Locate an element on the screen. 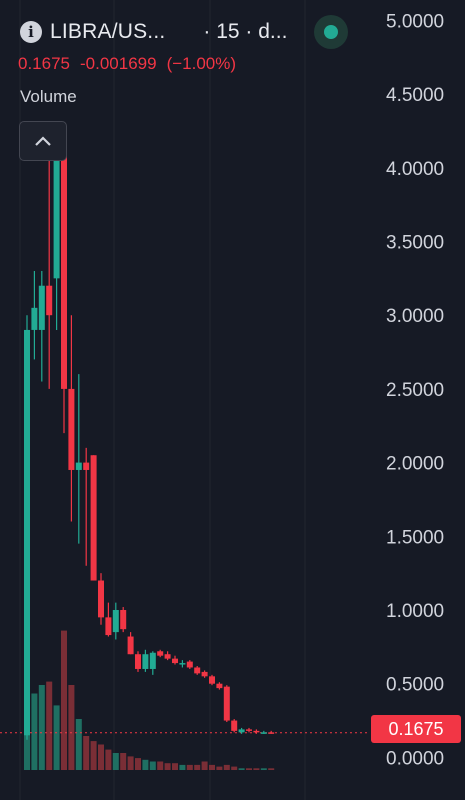 This screenshot has width=465, height=800. y-tick-label: 4.0000 is located at coordinates (415, 169).